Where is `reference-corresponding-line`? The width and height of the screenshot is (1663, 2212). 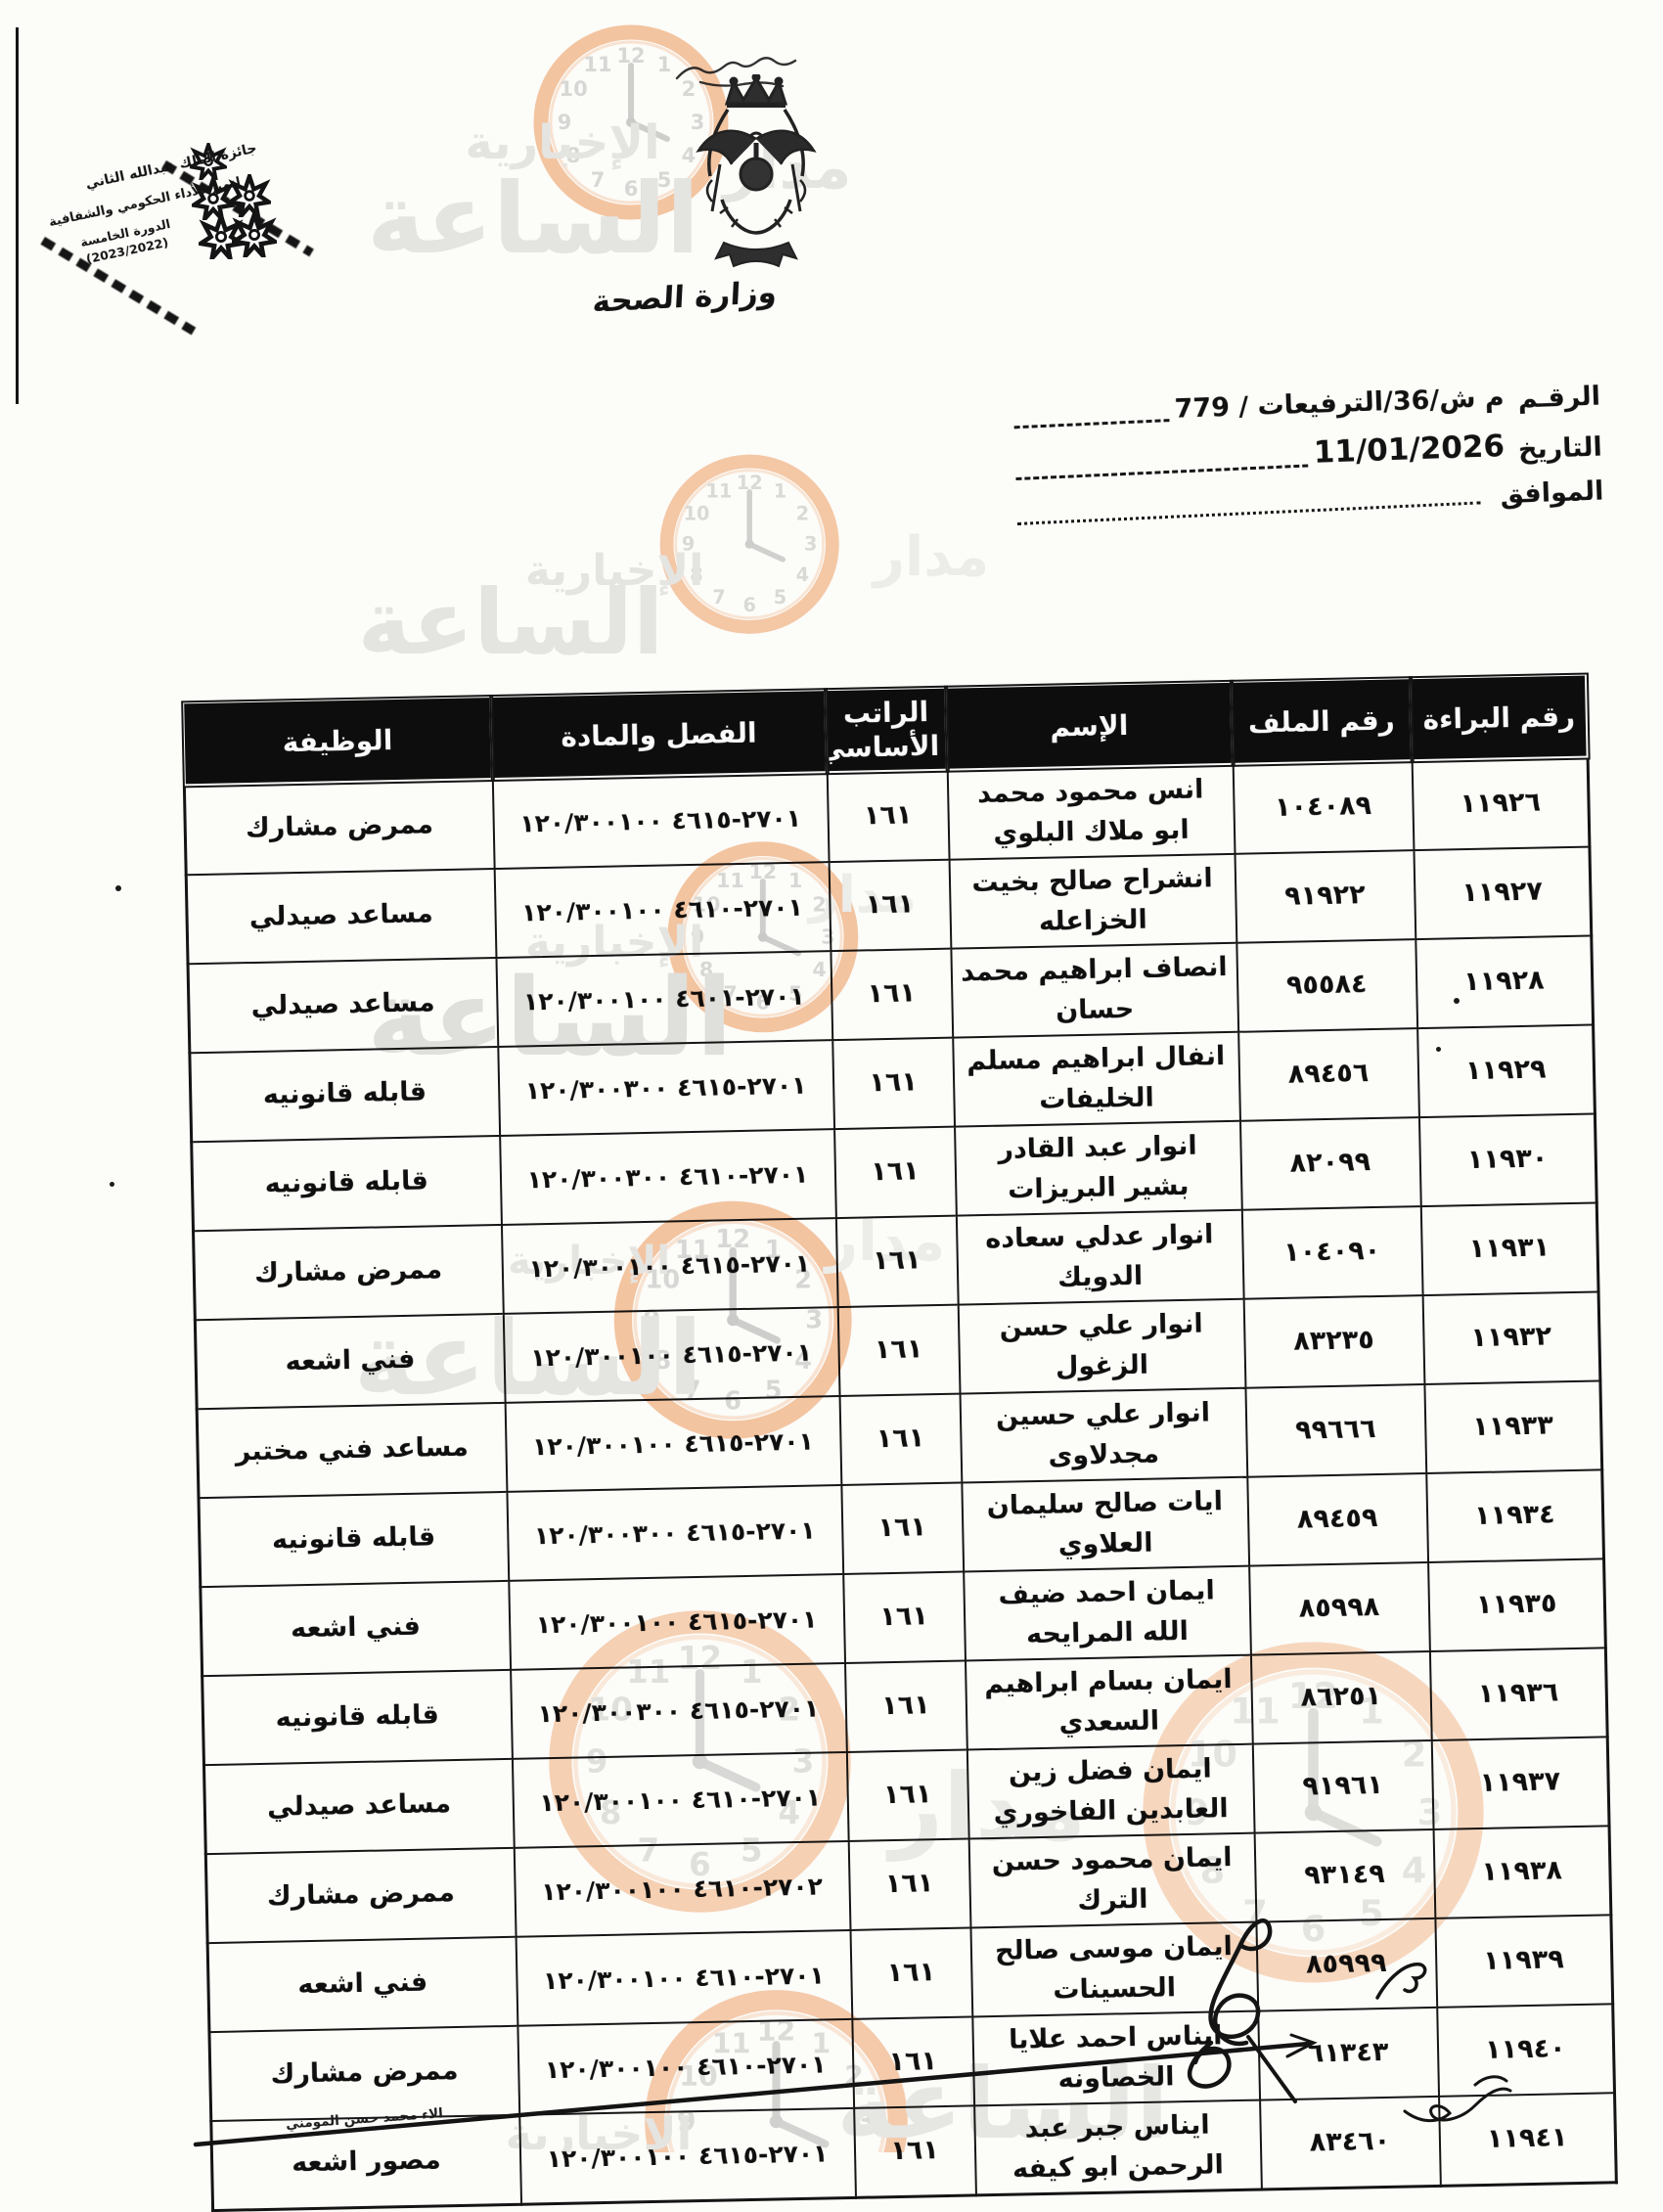
reference-corresponding-line is located at coordinates (1249, 513).